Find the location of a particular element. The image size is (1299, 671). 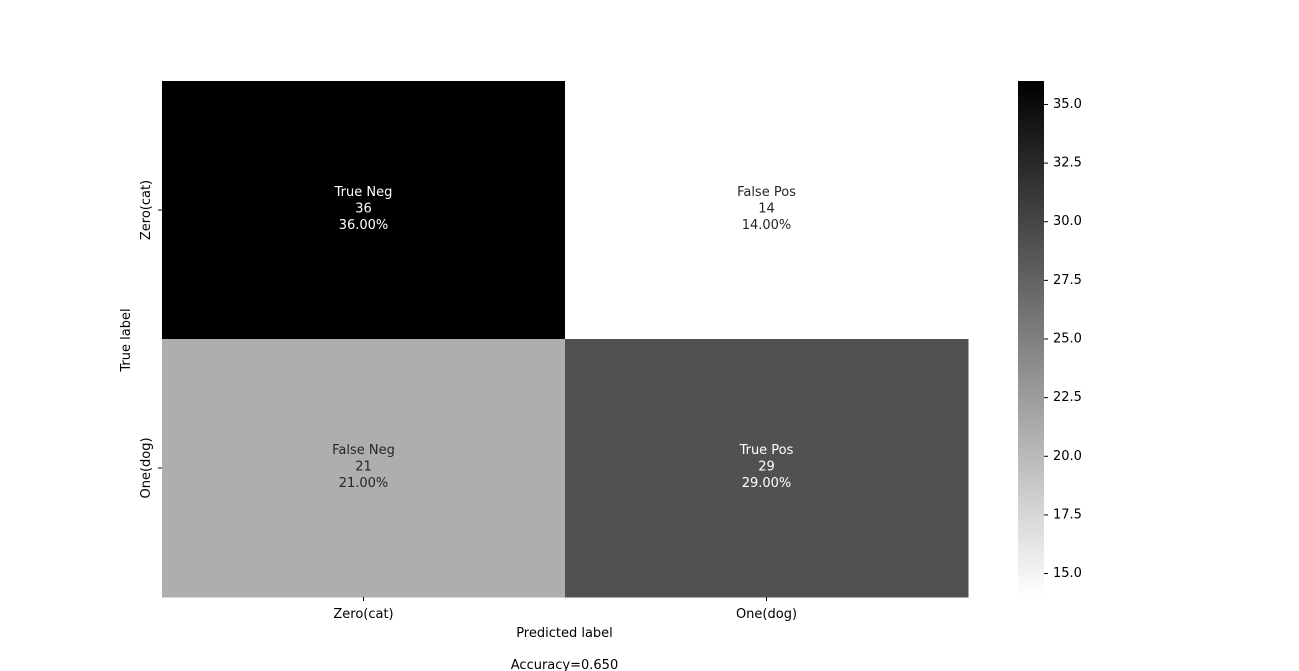

cell-name-label: False Pos is located at coordinates (766, 192).